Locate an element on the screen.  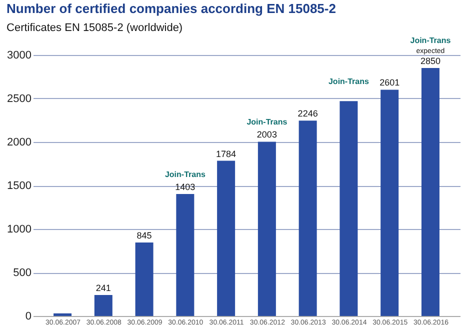
y-tick-label: 2000 is located at coordinates (19, 142).